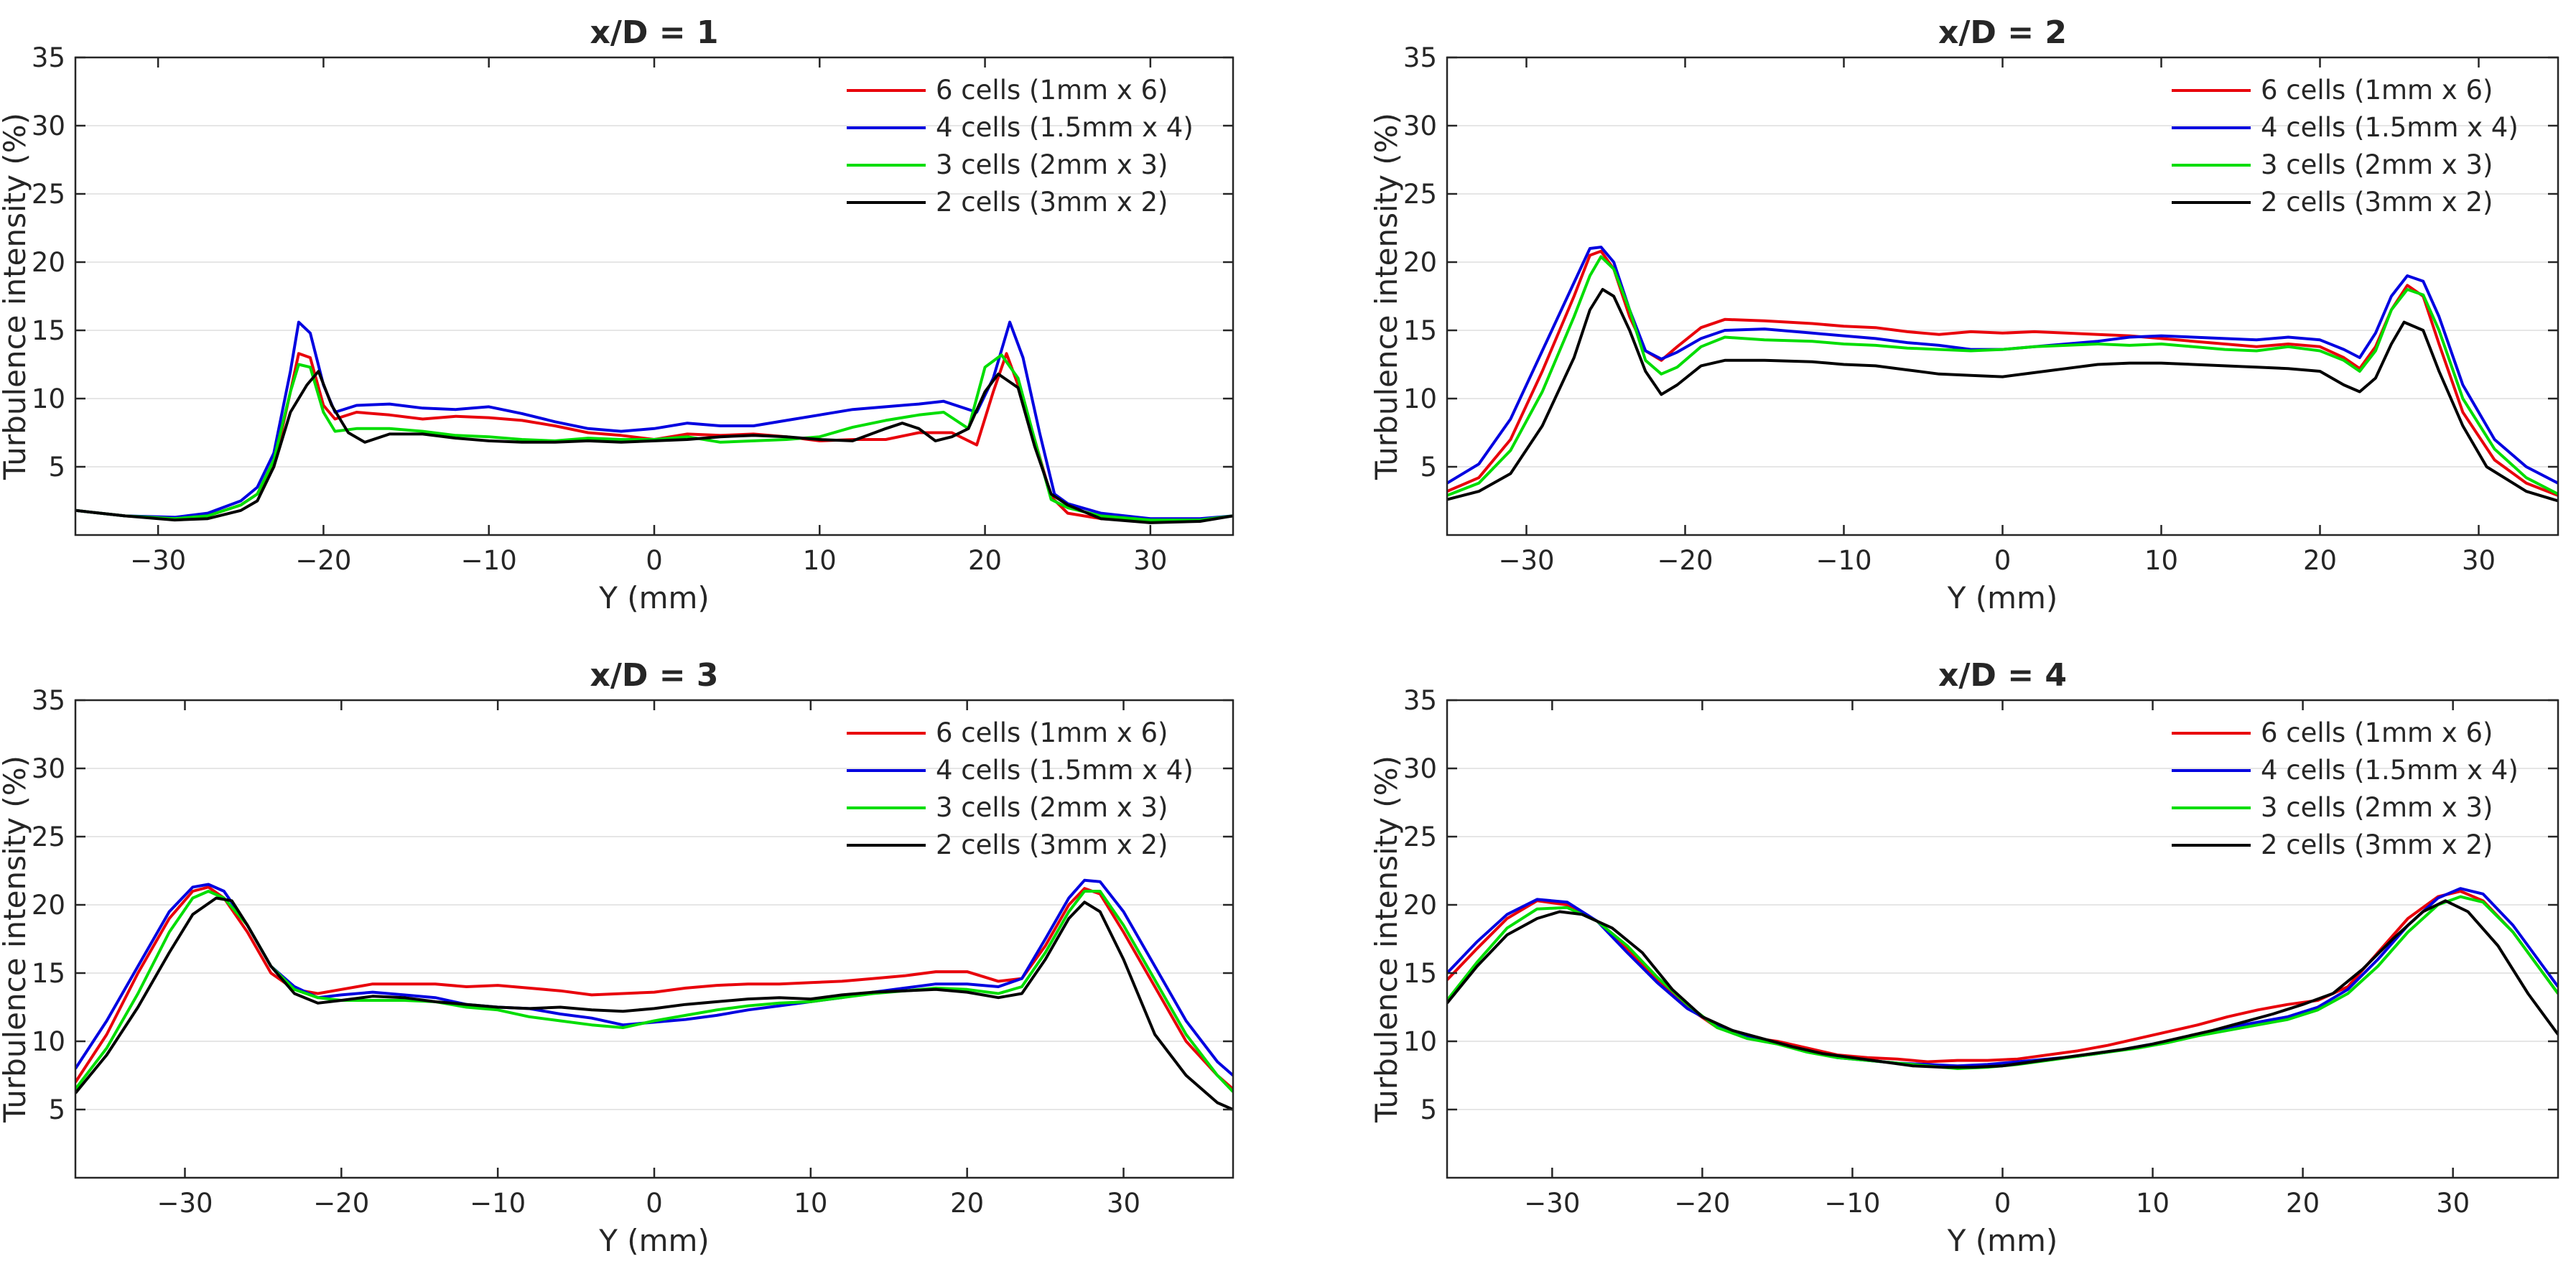 The image size is (2576, 1279). What do you see at coordinates (654, 675) in the screenshot?
I see `chart-title: x/D = 3` at bounding box center [654, 675].